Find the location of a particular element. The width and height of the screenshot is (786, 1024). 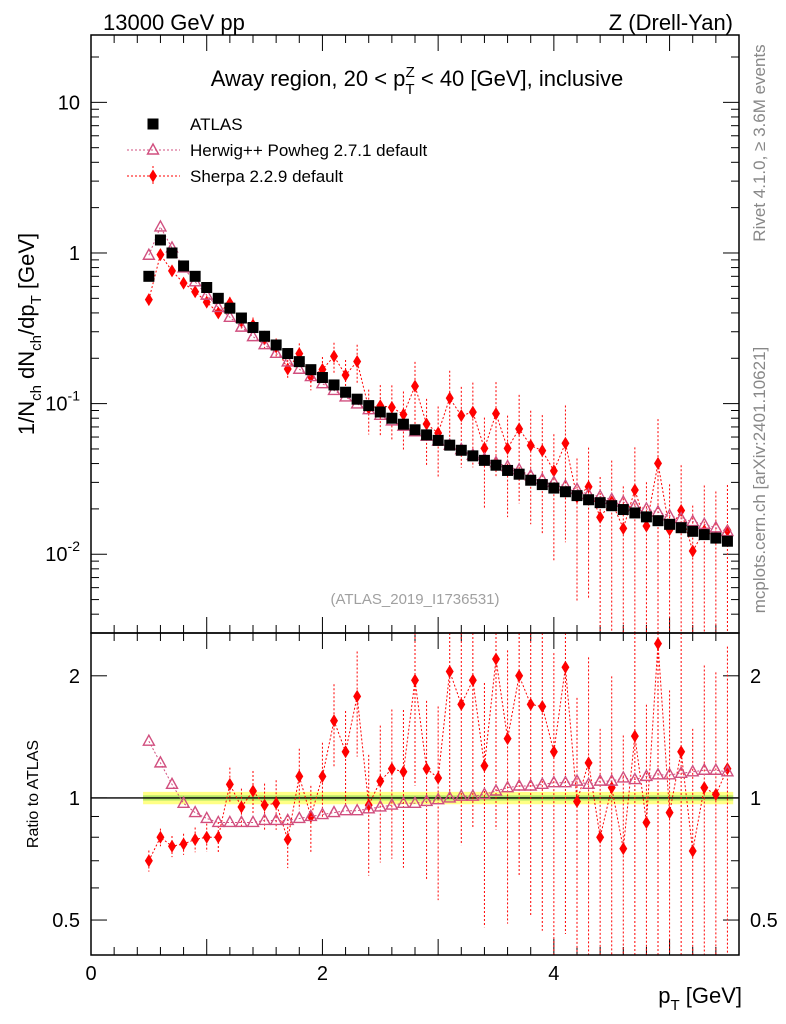

ratio-y-tick-label: 2 is located at coordinates (74, 677).